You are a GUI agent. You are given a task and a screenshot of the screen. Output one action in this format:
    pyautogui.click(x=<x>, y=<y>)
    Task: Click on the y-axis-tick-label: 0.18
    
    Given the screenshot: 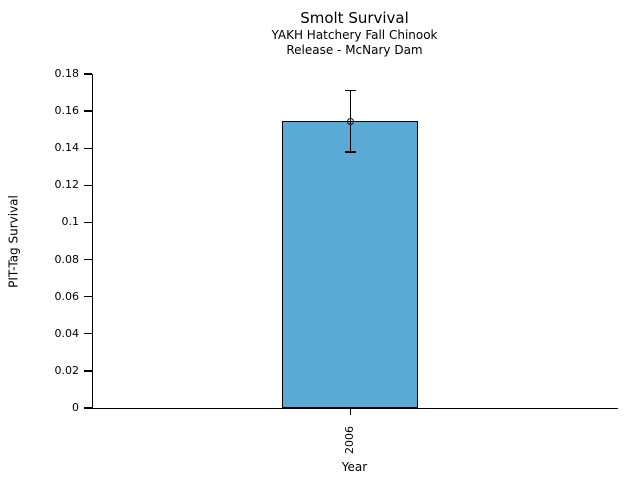 What is the action you would take?
    pyautogui.click(x=67, y=73)
    